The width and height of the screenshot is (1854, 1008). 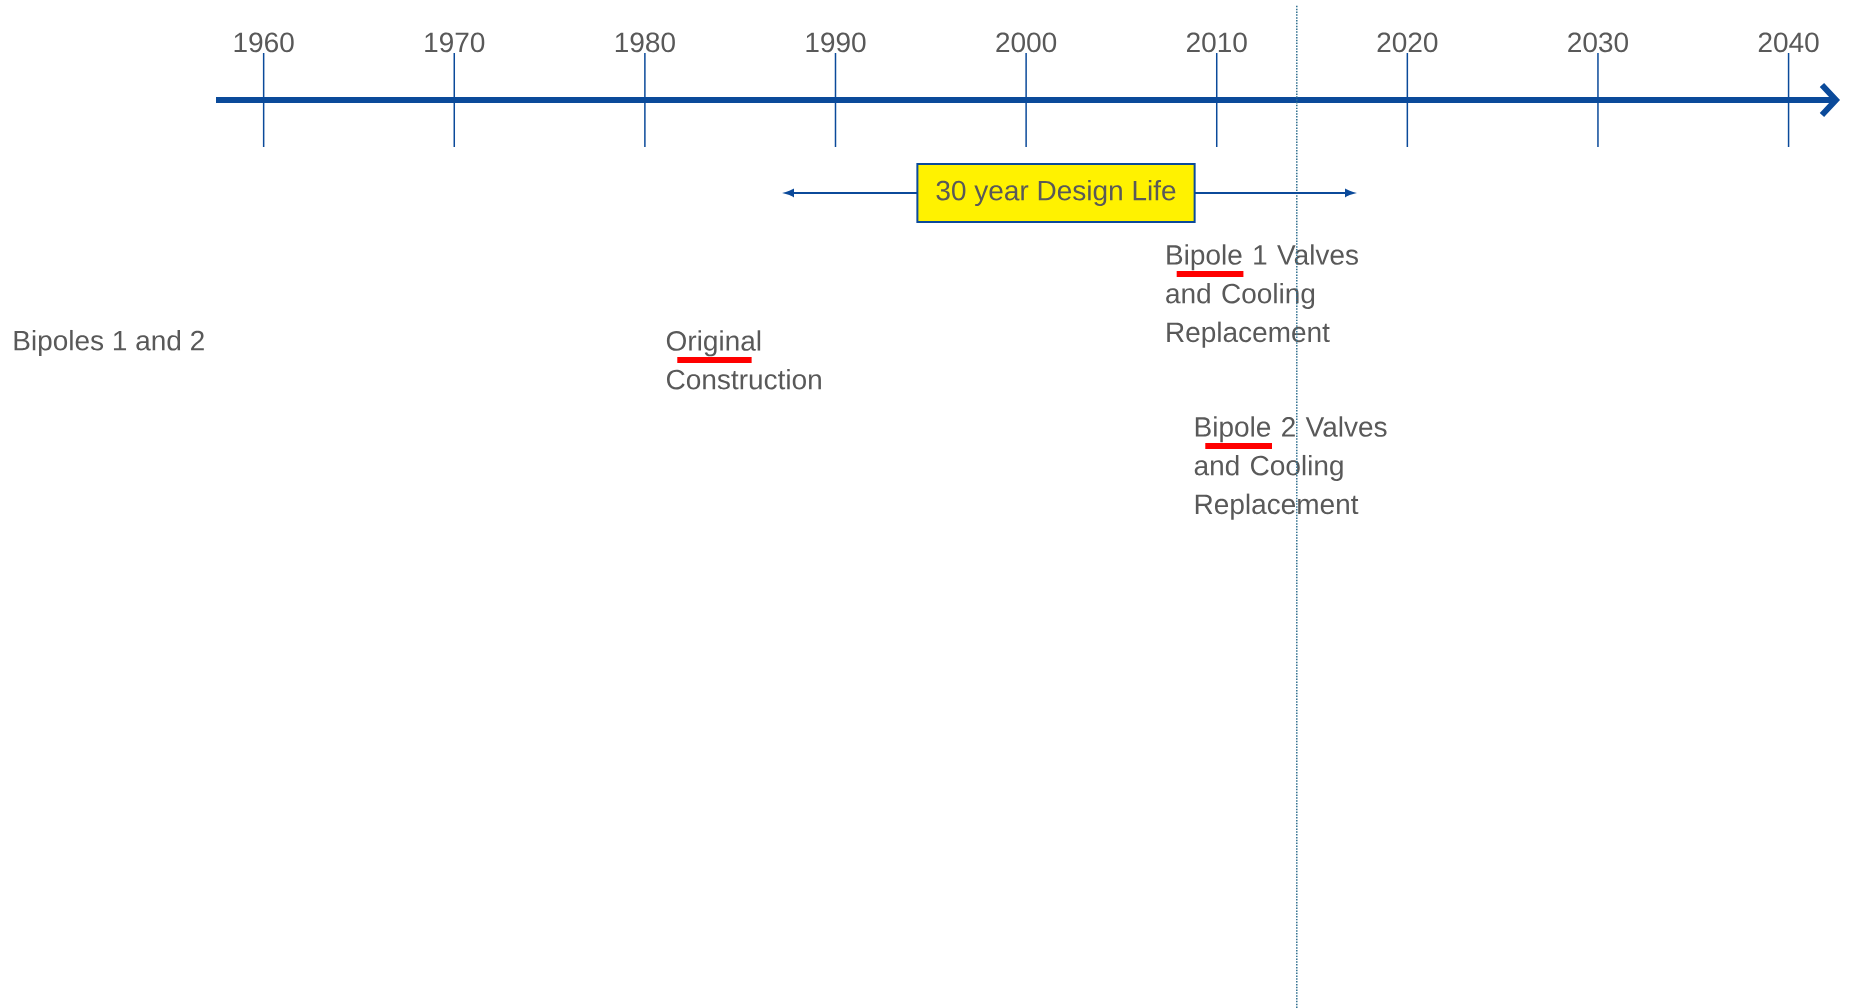 I want to click on y-axis-title: Bipoles 1 and 2, so click(x=109, y=343).